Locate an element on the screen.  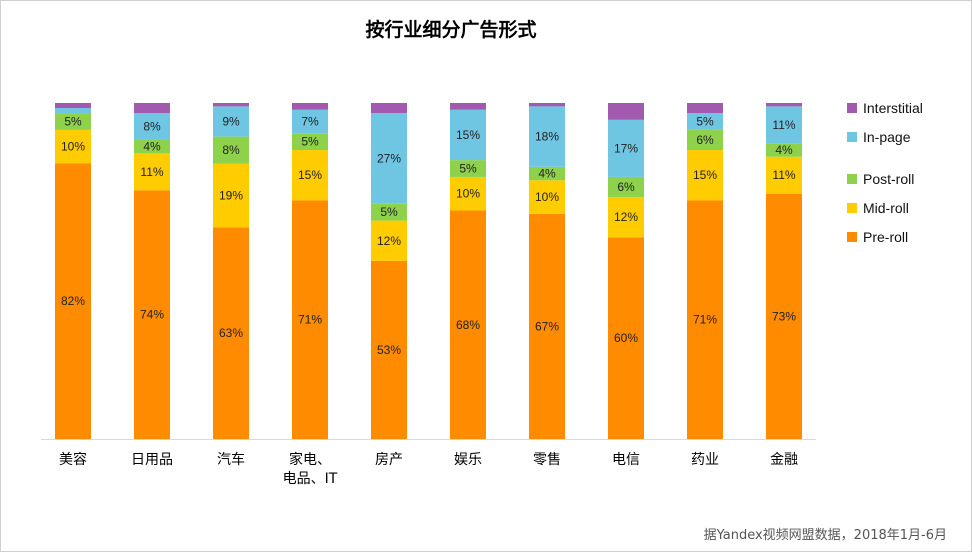
legend-swatch-post-roll is located at coordinates (852, 179).